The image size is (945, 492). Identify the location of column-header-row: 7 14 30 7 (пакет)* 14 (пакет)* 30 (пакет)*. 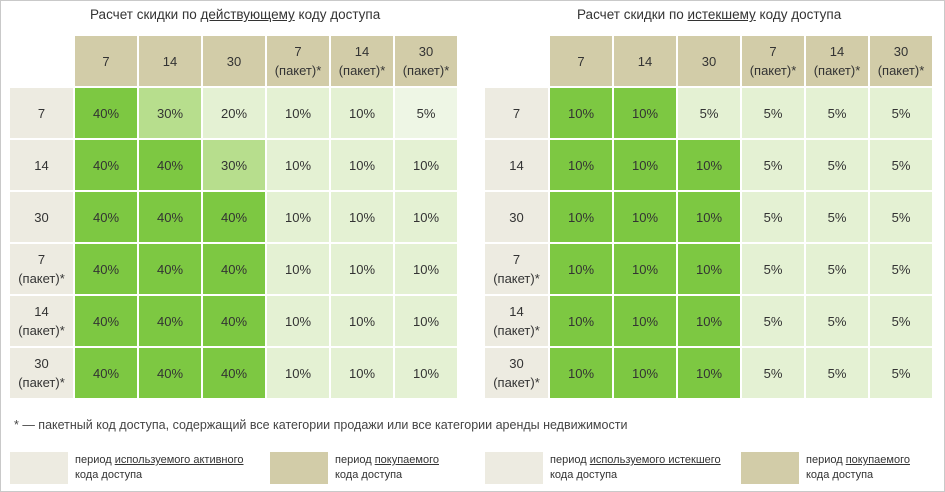
(708, 61).